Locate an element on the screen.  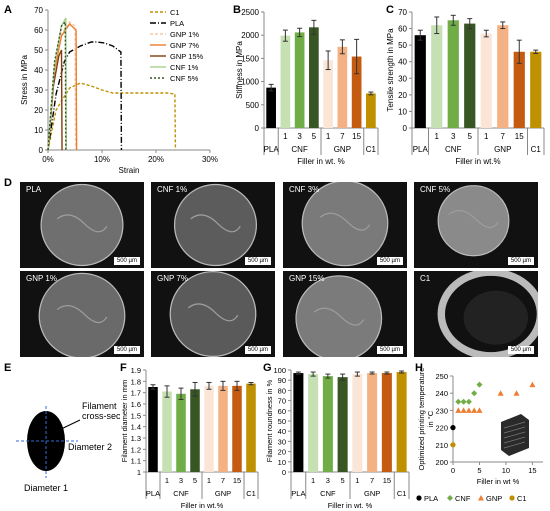
printed-part-icon is located at coordinates (515, 435).